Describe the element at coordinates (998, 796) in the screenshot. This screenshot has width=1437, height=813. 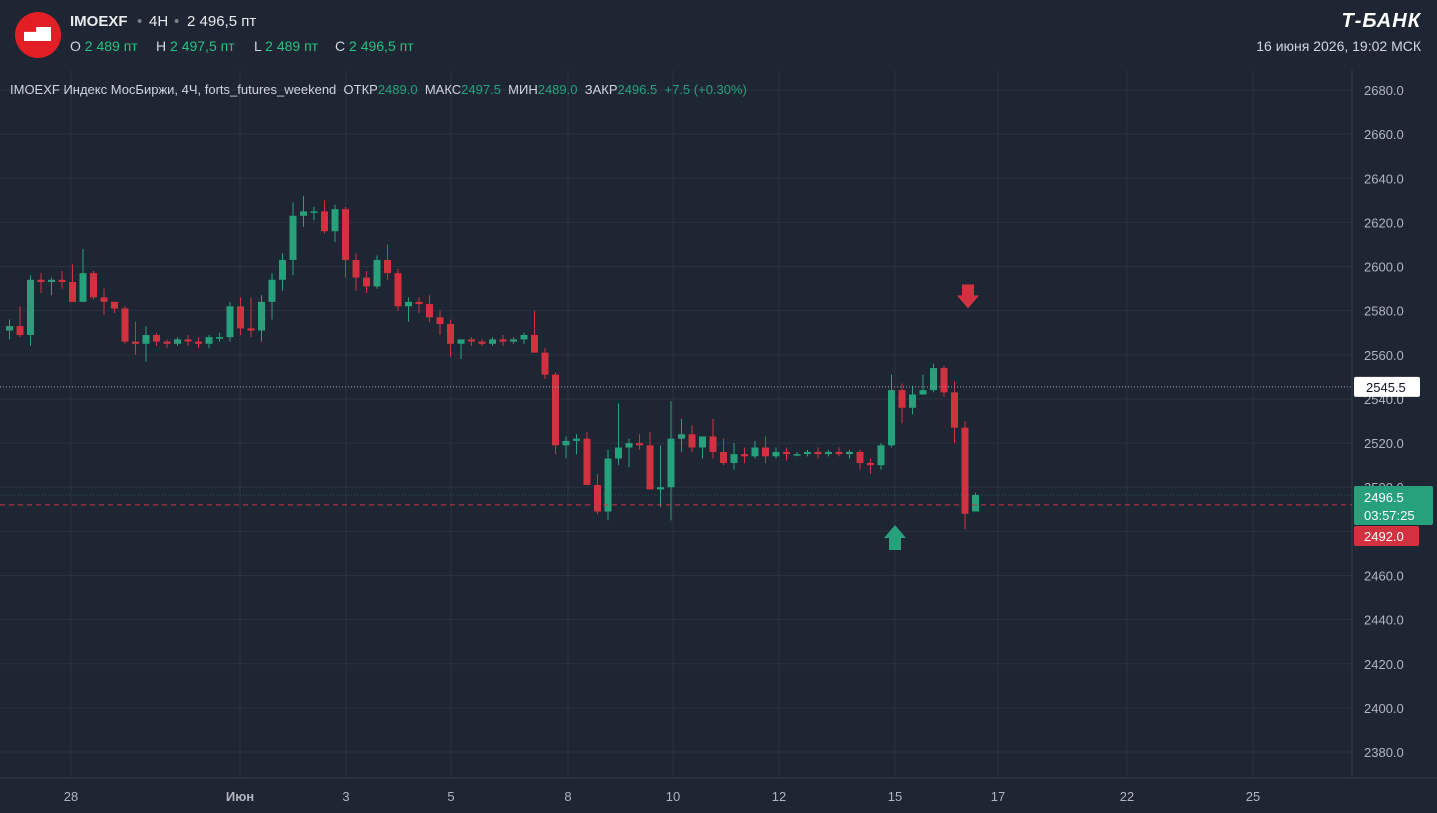
I see `x-tick-label: 17` at that location.